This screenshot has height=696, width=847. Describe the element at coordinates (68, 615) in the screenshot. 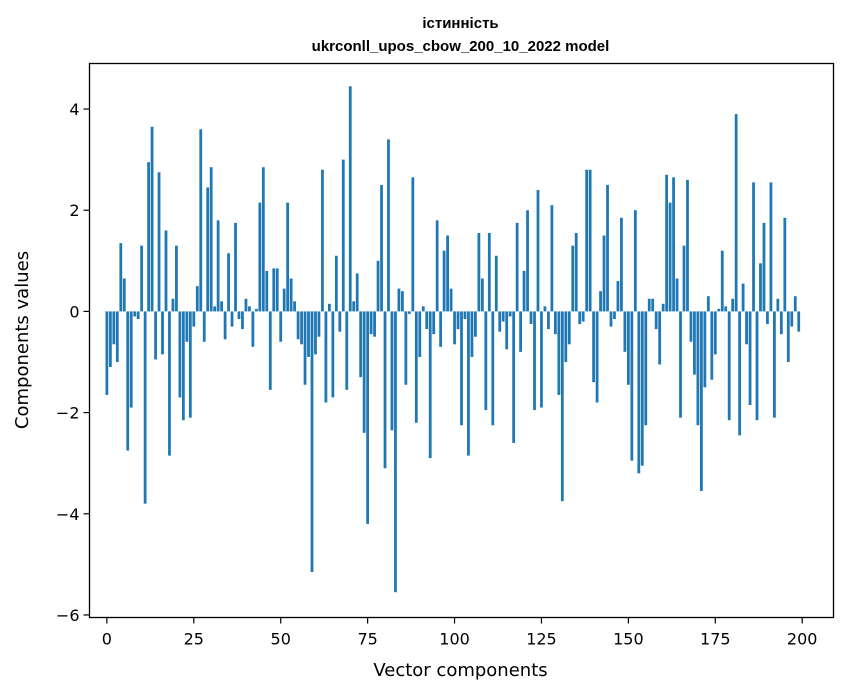

I see `y-tick-label: −6` at that location.